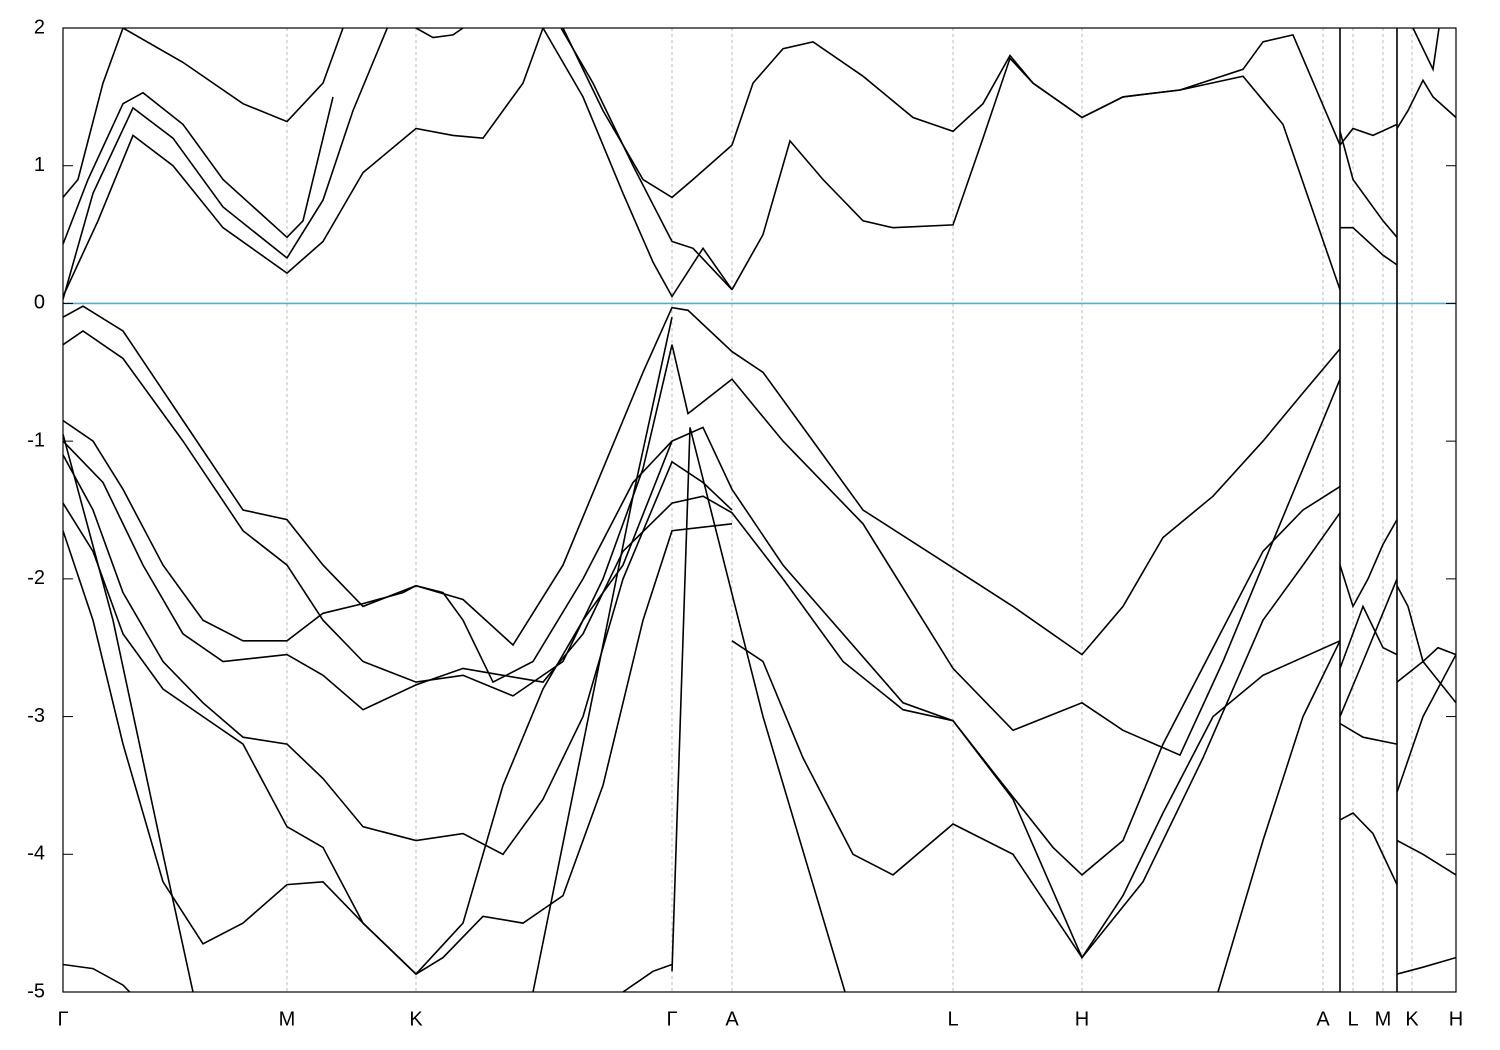 This screenshot has width=1500, height=1050. What do you see at coordinates (39, 165) in the screenshot?
I see `y-tick-label: 1` at bounding box center [39, 165].